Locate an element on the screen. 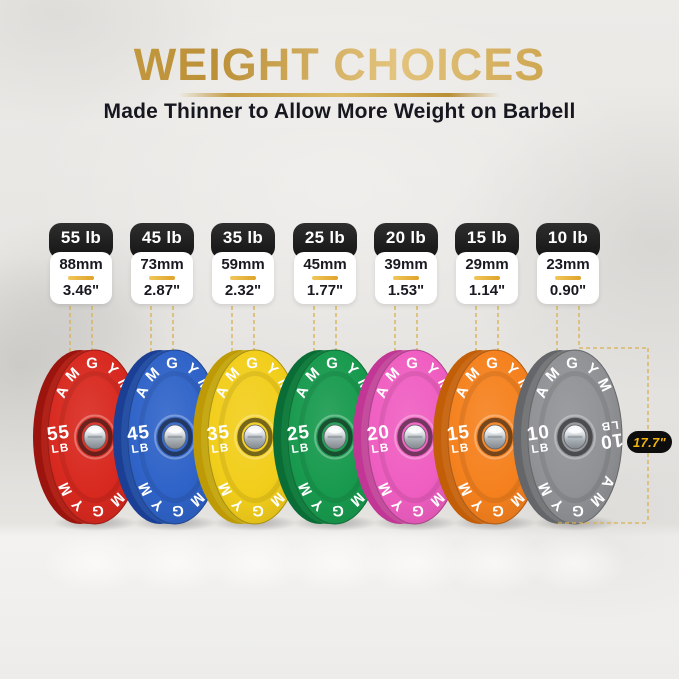  spec-card-15lb: 15 lb 29mm 1.14" is located at coordinates (487, 263).